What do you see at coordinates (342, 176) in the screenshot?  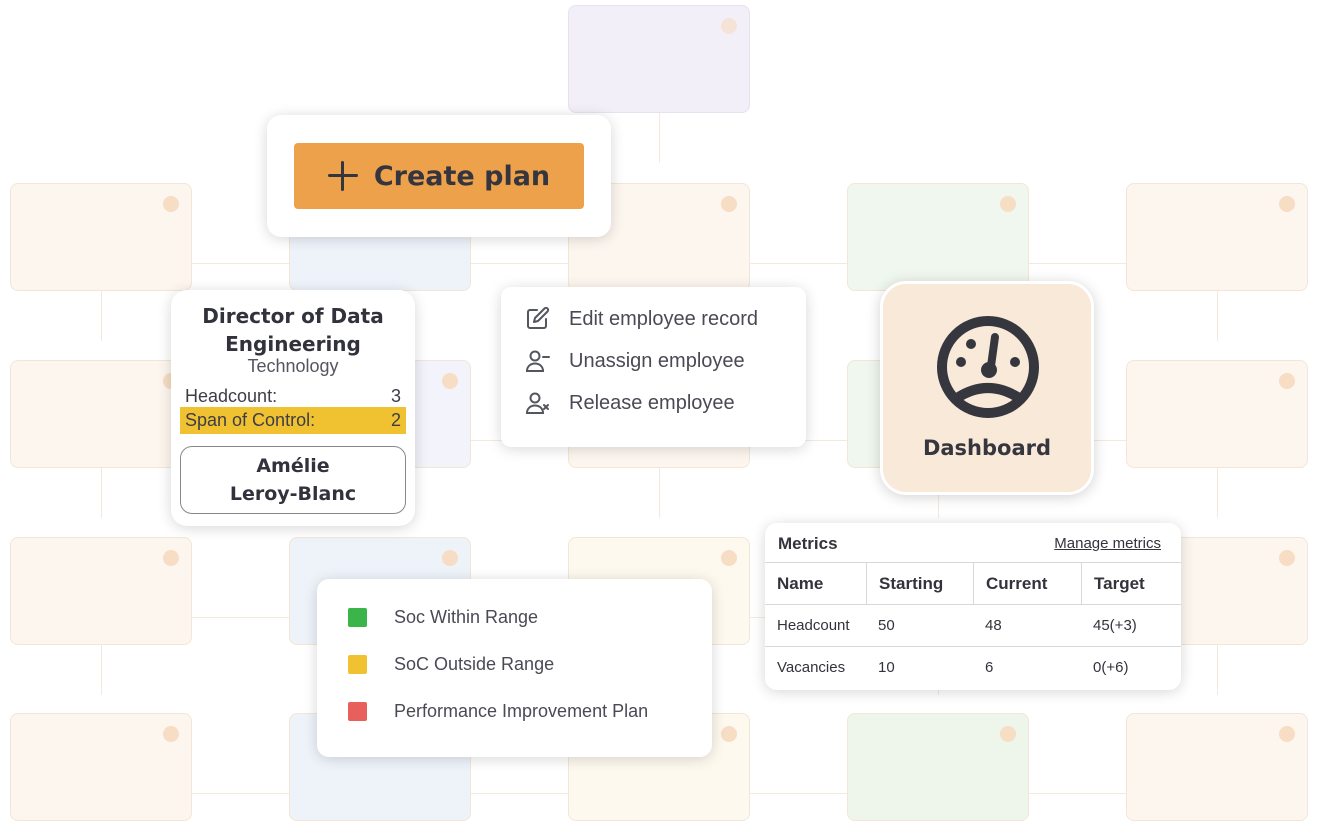 I see `plus-icon` at bounding box center [342, 176].